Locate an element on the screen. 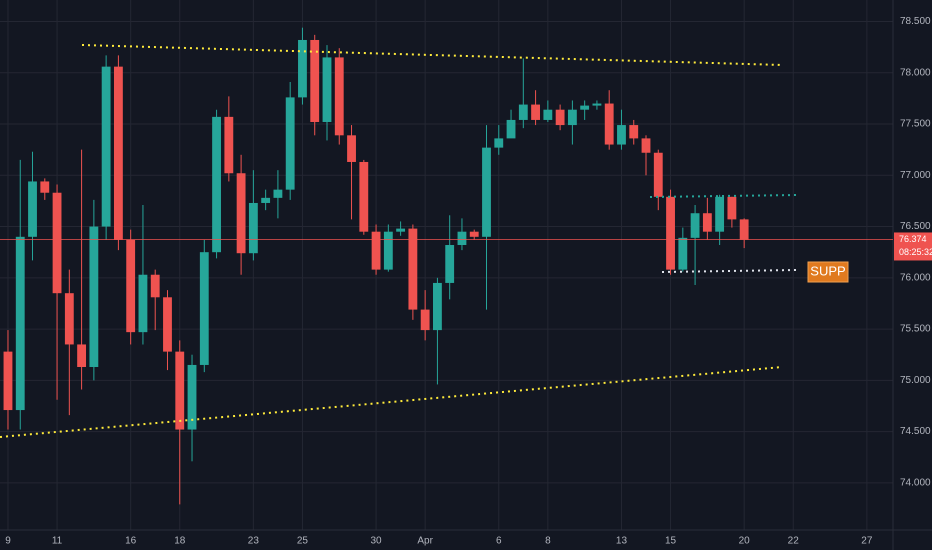 The width and height of the screenshot is (932, 550). annotation: SUPP is located at coordinates (827, 270).